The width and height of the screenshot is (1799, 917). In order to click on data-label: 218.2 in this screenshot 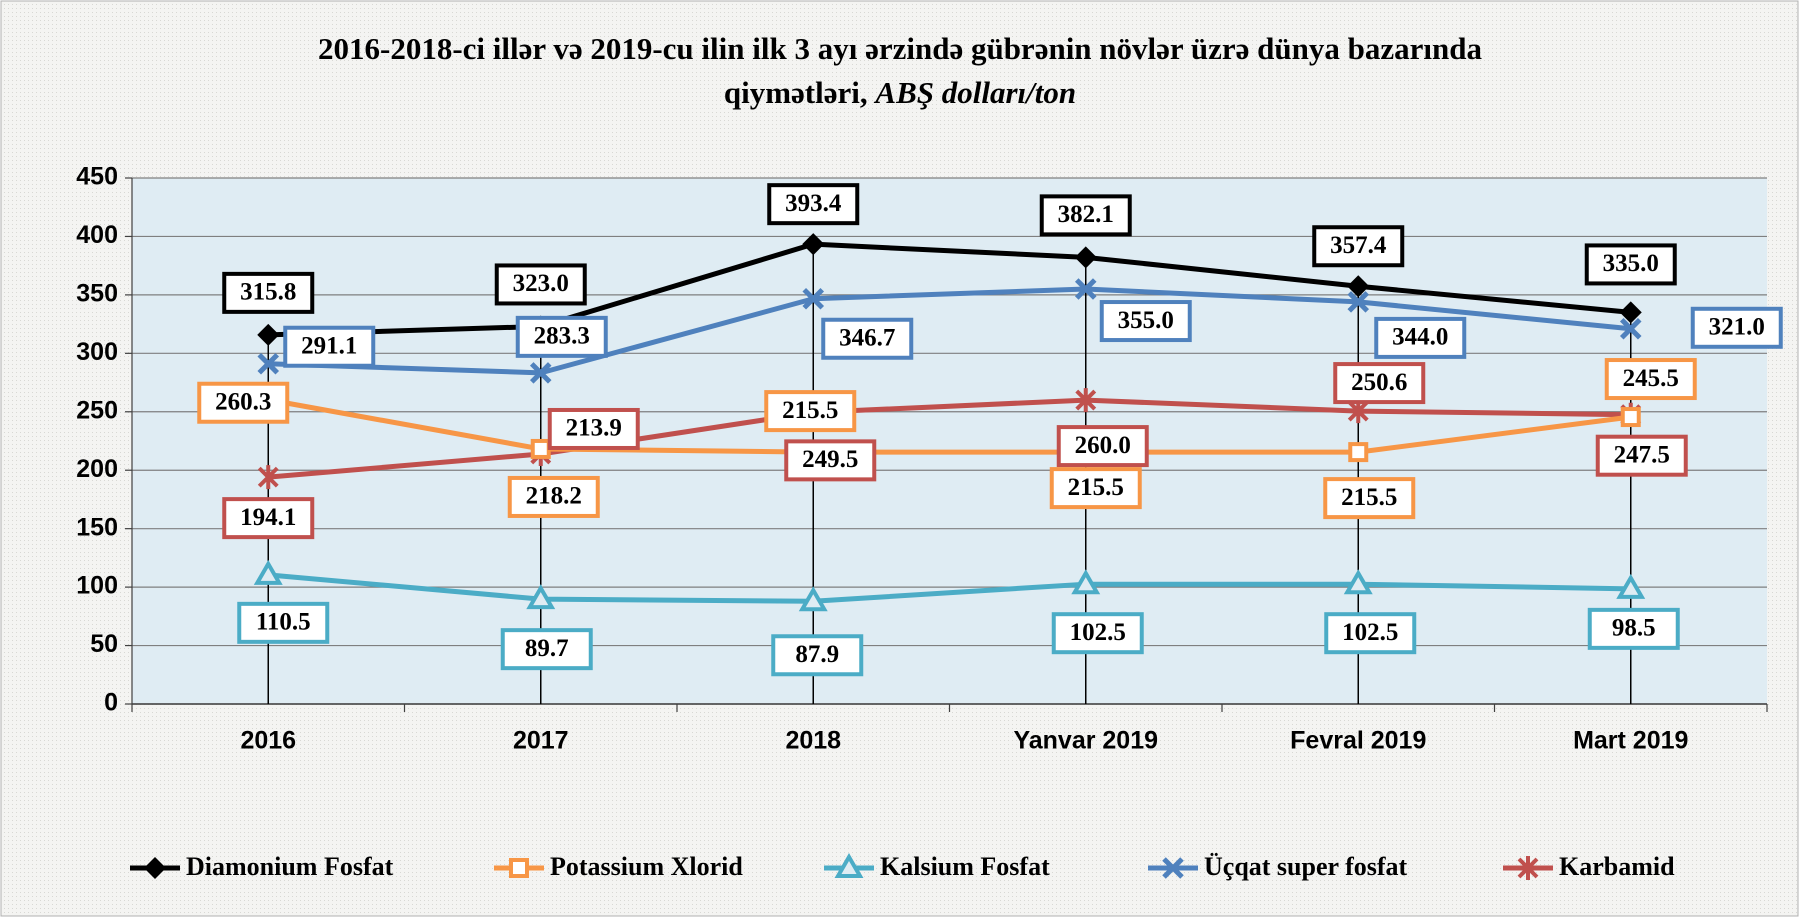, I will do `click(554, 496)`.